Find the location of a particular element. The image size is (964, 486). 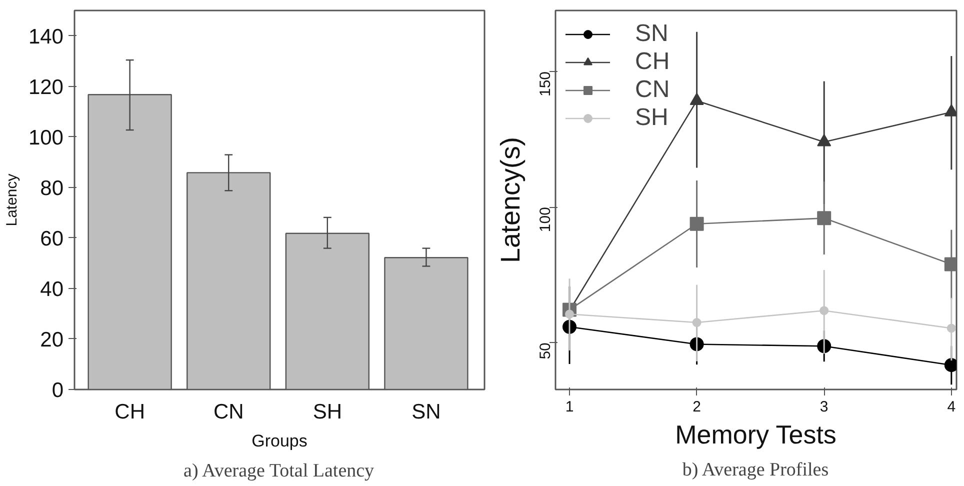

x-tick-label: CH is located at coordinates (130, 412).